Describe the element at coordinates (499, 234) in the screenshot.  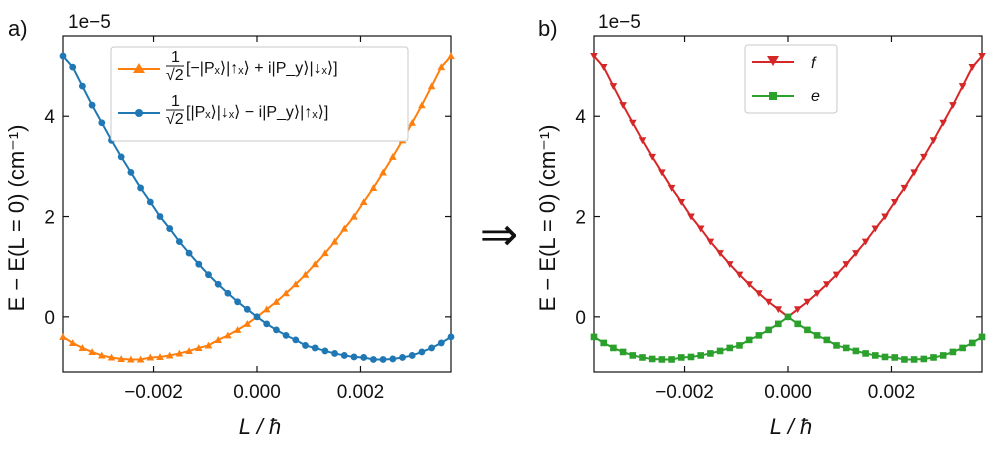
I see `implies-arrow: ⇒` at that location.